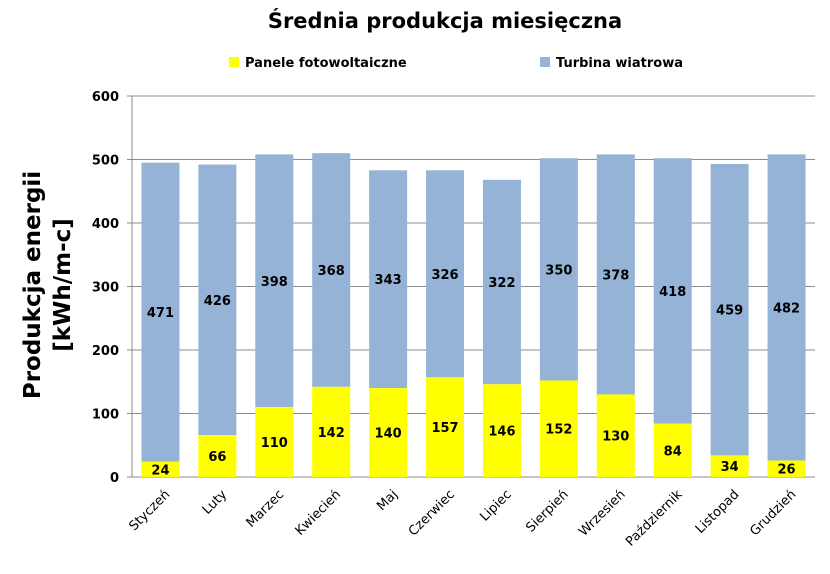 The width and height of the screenshot is (830, 574). I want to click on x-tick-label: Wrzesień, so click(602, 513).